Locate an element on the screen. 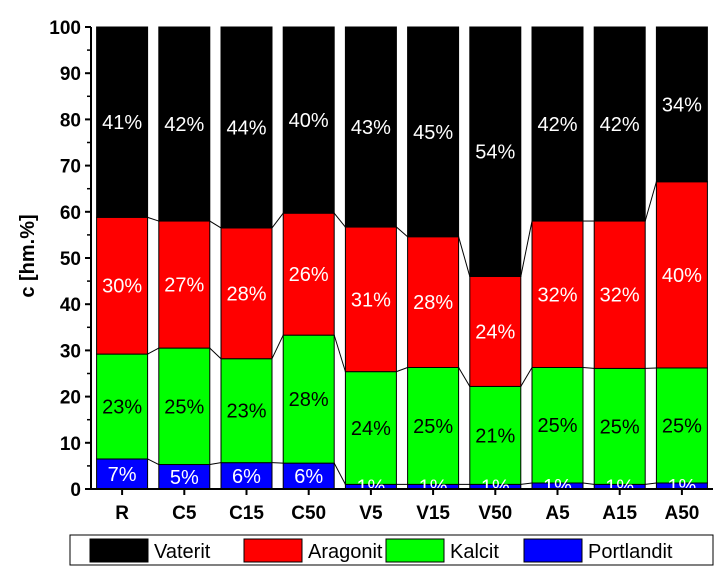 The width and height of the screenshot is (716, 567). data-label-aragonit-c15: 28% is located at coordinates (246, 294).